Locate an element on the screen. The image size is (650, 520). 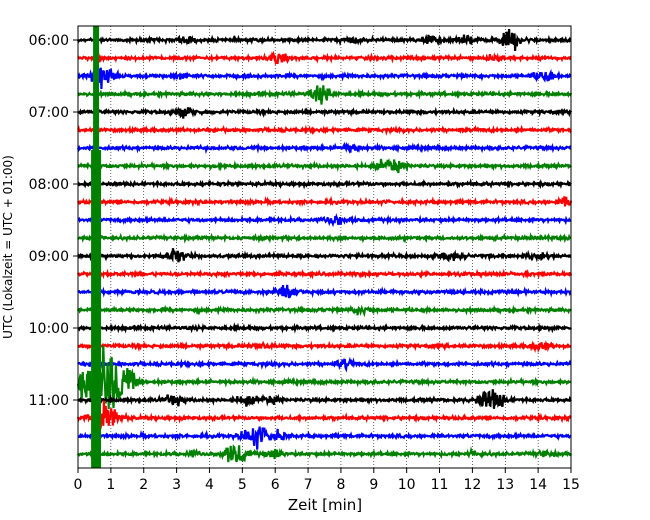
y-tick-label: 07:00 is located at coordinates (49, 113).